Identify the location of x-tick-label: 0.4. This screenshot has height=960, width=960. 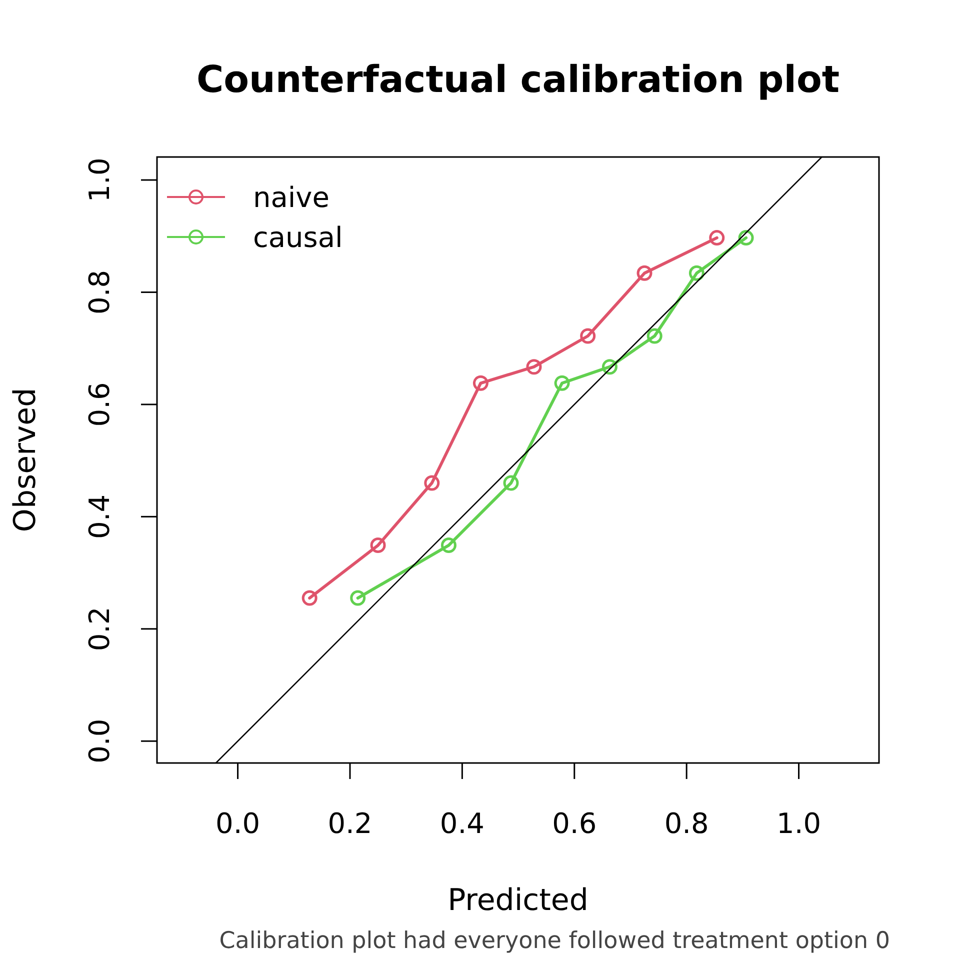
(462, 823).